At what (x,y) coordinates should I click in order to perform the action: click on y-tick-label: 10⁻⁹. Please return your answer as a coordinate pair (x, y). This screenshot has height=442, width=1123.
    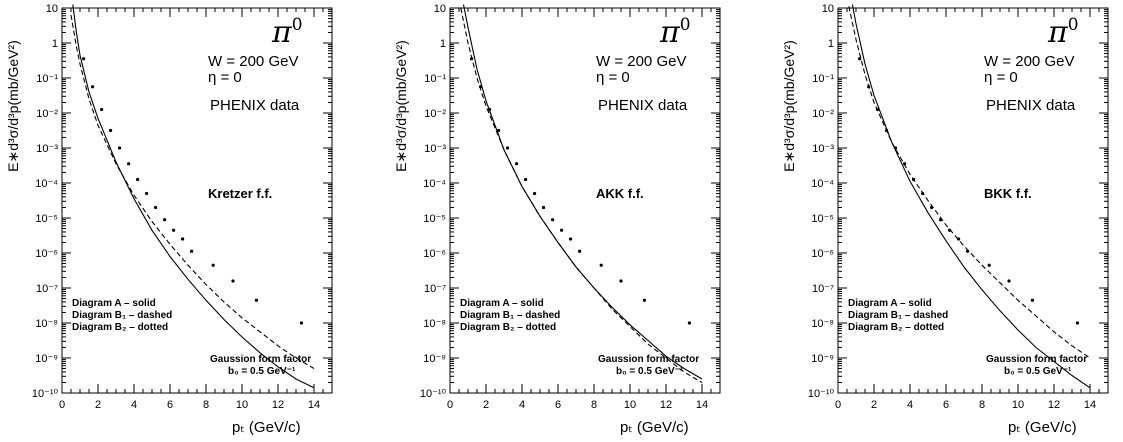
    Looking at the image, I should click on (46, 359).